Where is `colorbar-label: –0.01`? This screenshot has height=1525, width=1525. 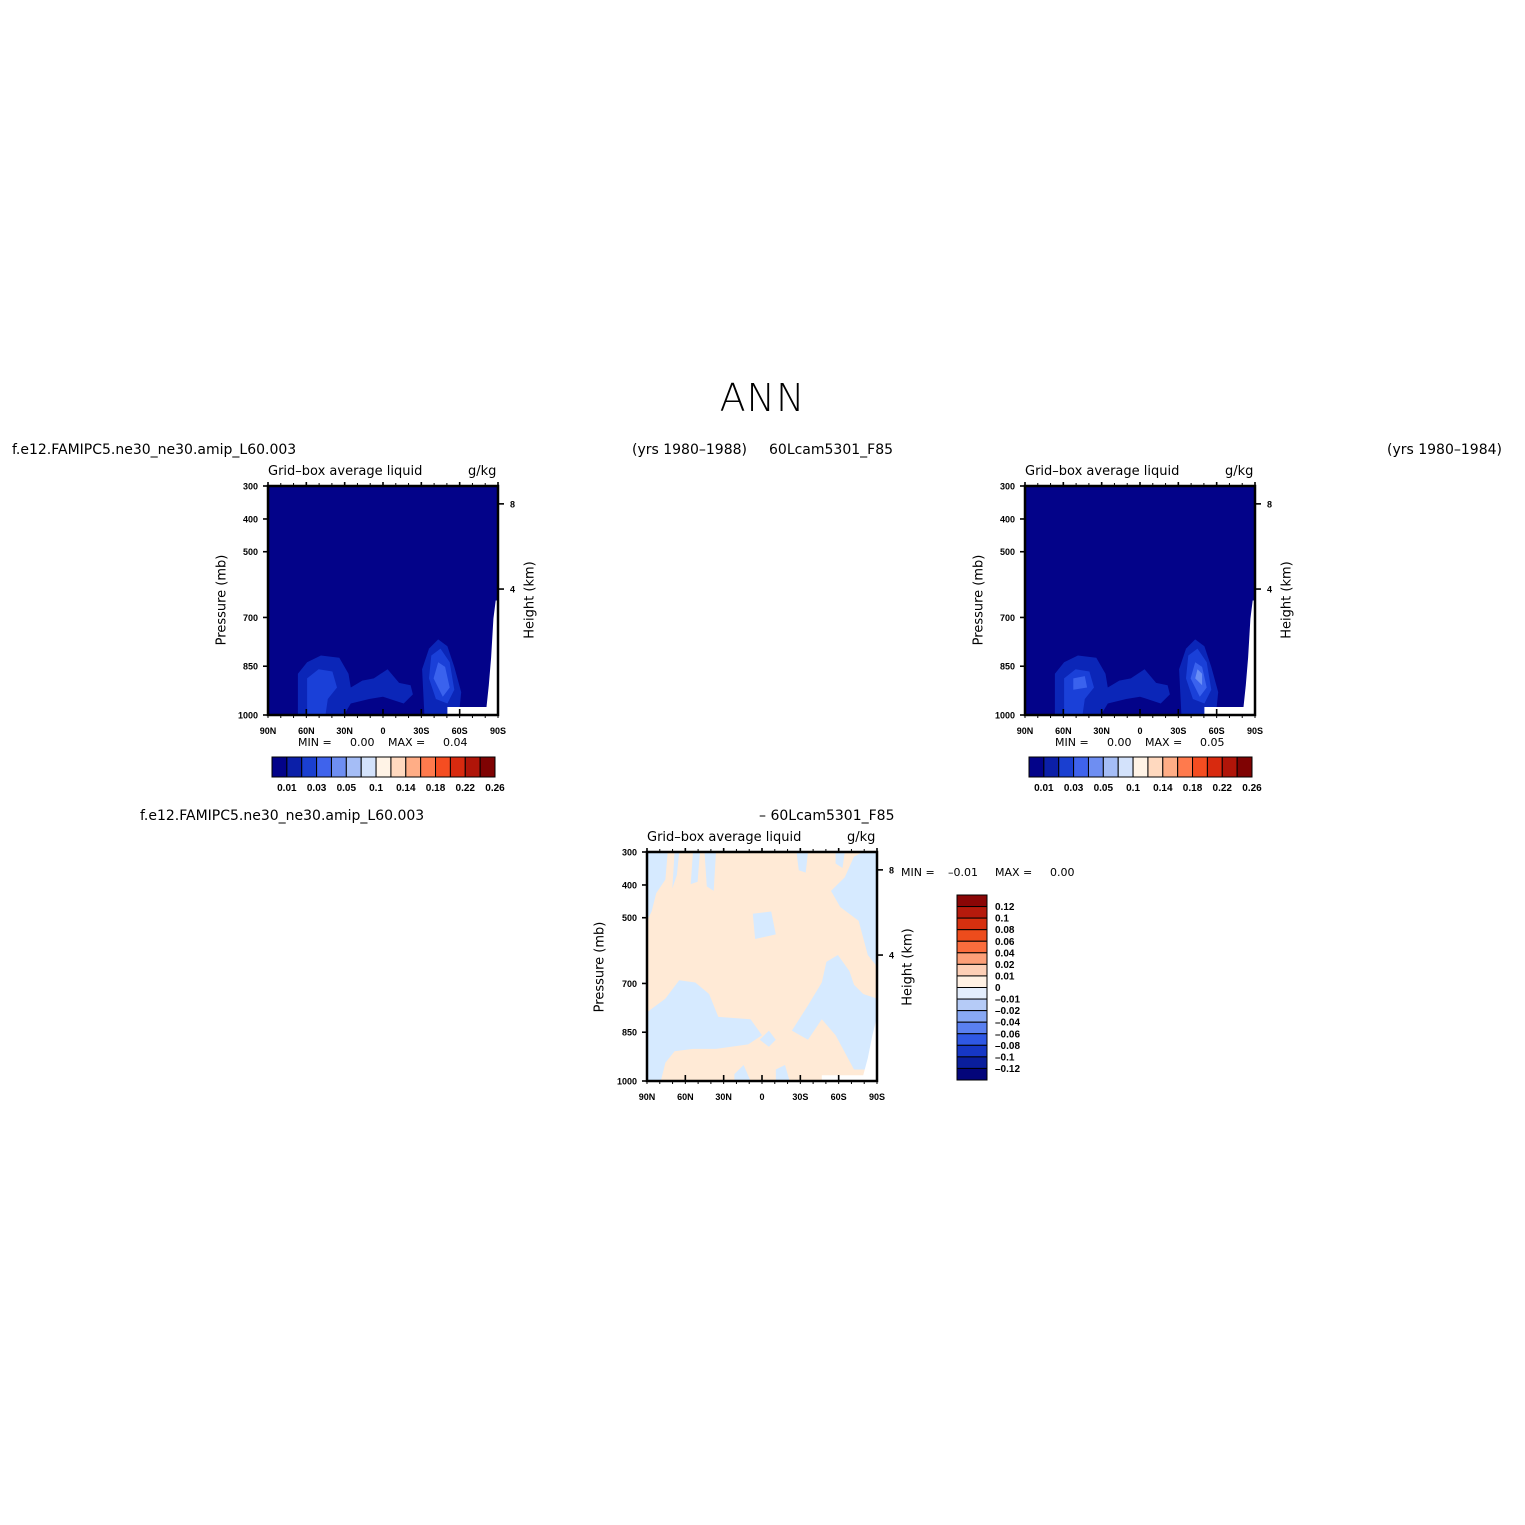 colorbar-label: –0.01 is located at coordinates (1007, 1000).